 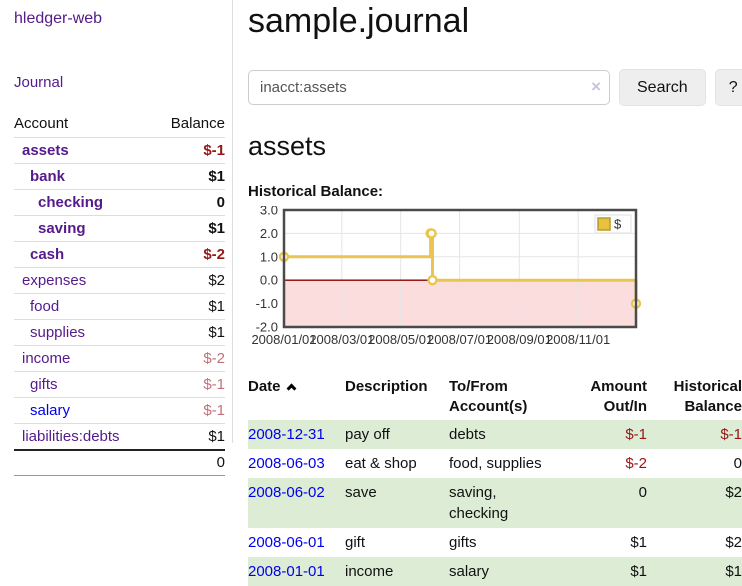 I want to click on account-row: saving $1, so click(x=119, y=228).